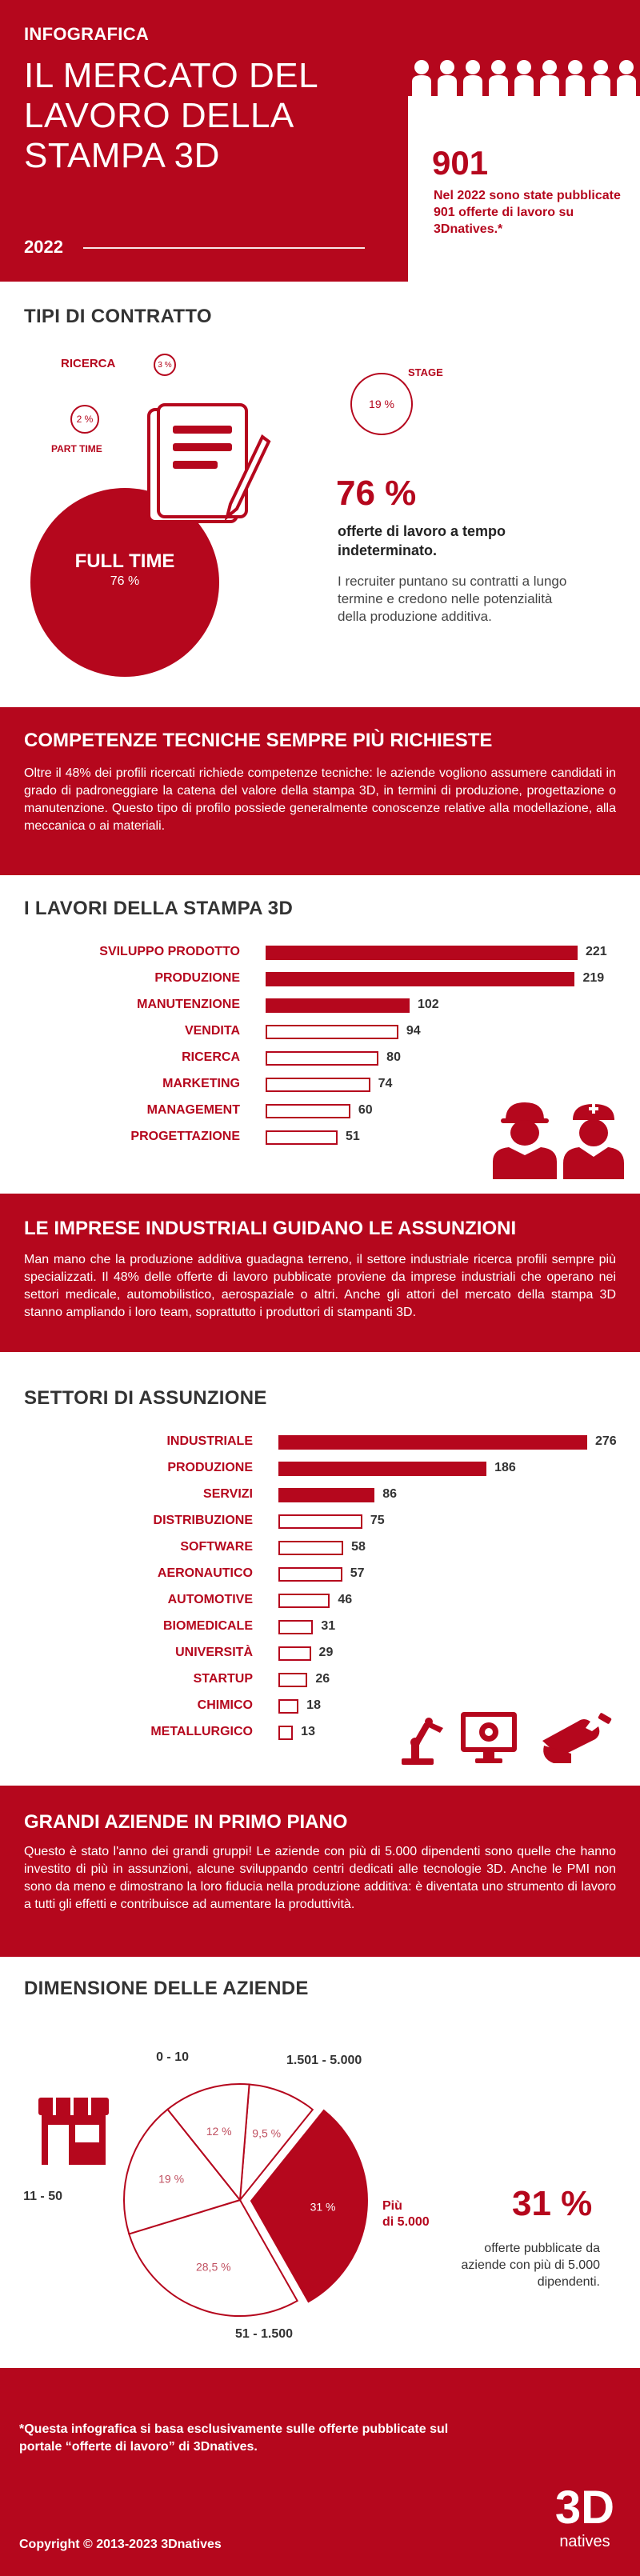  What do you see at coordinates (225, 1705) in the screenshot?
I see `bar-label: CHIMICO` at bounding box center [225, 1705].